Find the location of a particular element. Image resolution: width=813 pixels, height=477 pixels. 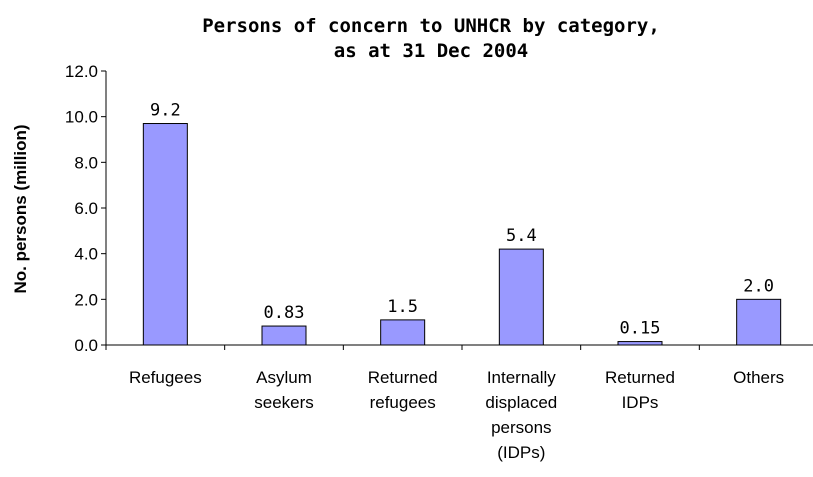

data-label: 0.83 is located at coordinates (284, 313).